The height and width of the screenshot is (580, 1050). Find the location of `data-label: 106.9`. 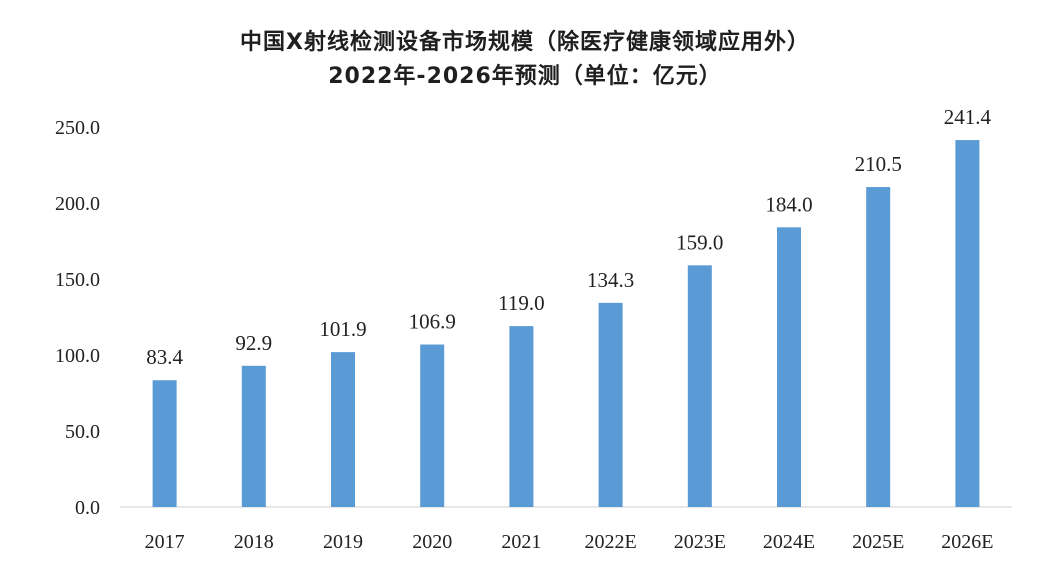

data-label: 106.9 is located at coordinates (432, 322).